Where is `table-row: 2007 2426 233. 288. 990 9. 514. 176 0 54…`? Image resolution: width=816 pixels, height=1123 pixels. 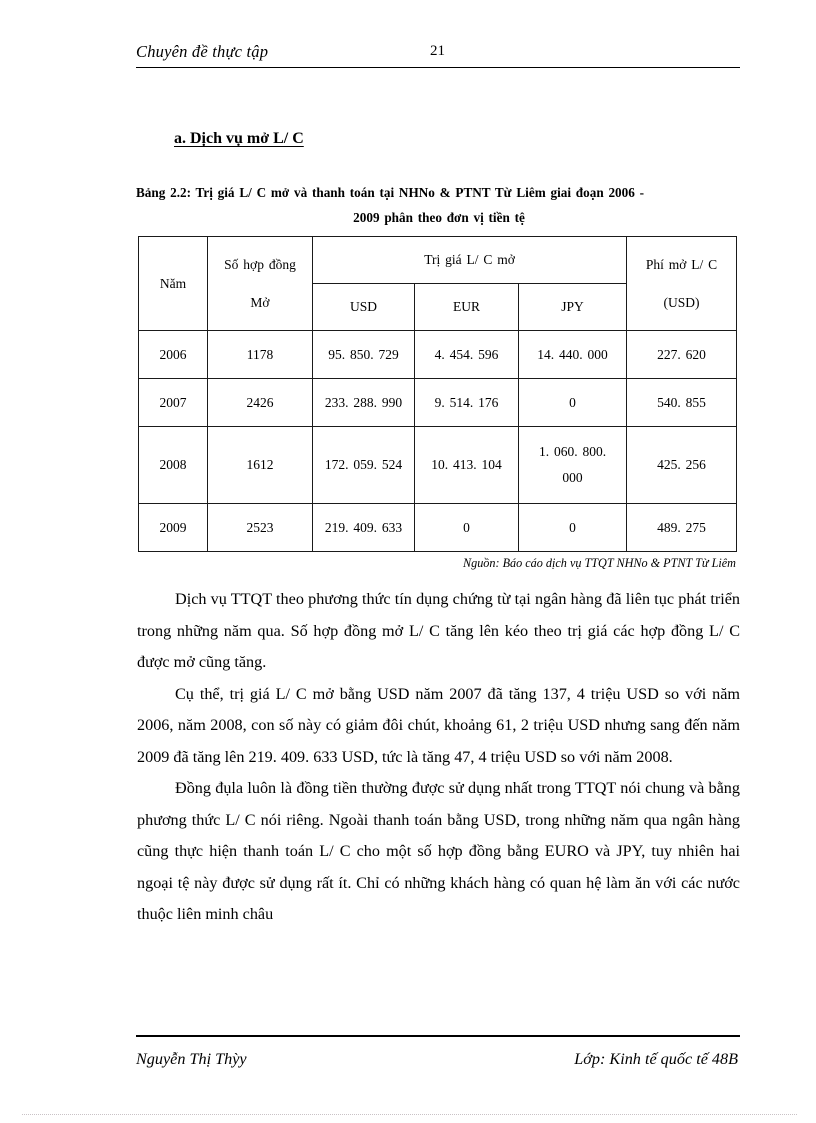 table-row: 2007 2426 233. 288. 990 9. 514. 176 0 54… is located at coordinates (438, 402).